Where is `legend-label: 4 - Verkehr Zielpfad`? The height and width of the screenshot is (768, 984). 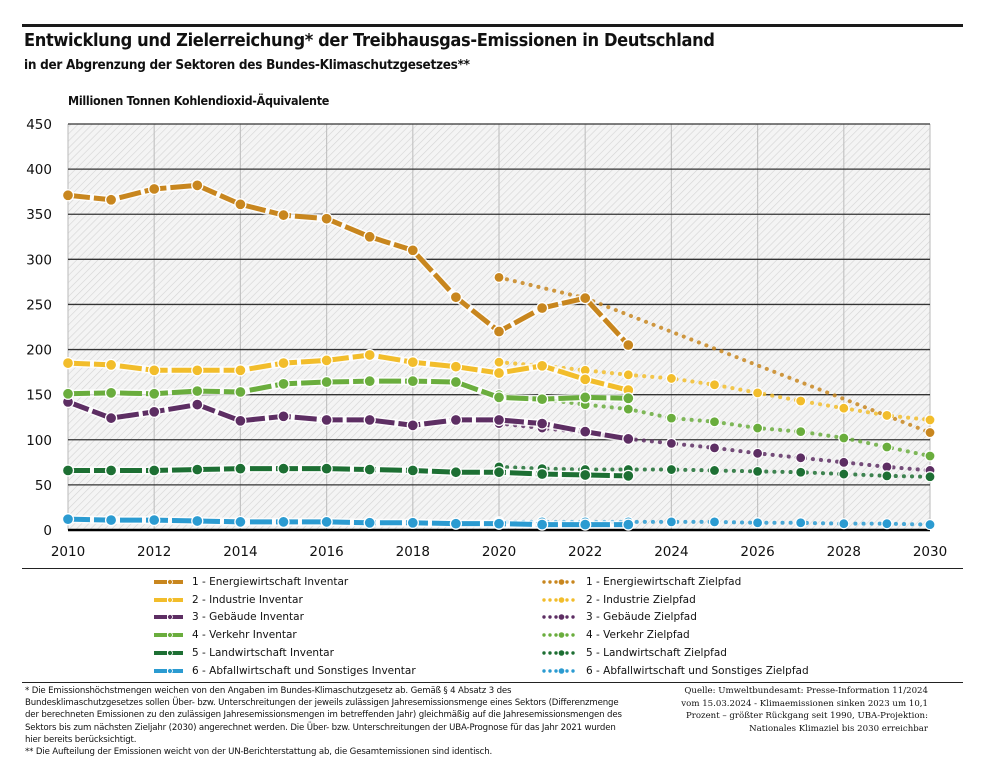
legend-label: 4 - Verkehr Zielpfad is located at coordinates (638, 635).